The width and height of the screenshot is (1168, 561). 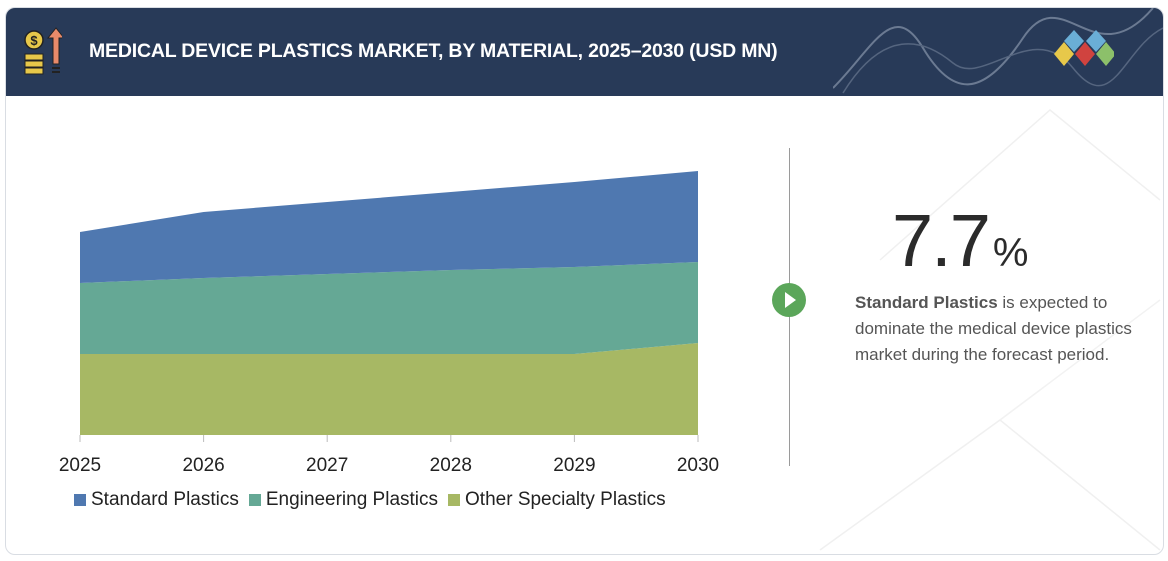 I want to click on x-tick-label: 2030, so click(x=698, y=465).